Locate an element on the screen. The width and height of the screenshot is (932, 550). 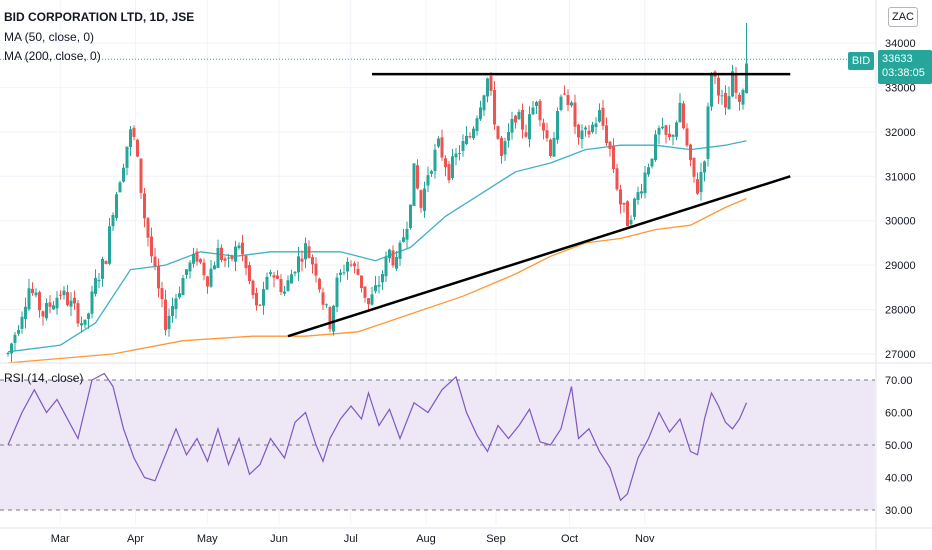
ma50-legend: MA (50, close, 0) is located at coordinates (49, 37).